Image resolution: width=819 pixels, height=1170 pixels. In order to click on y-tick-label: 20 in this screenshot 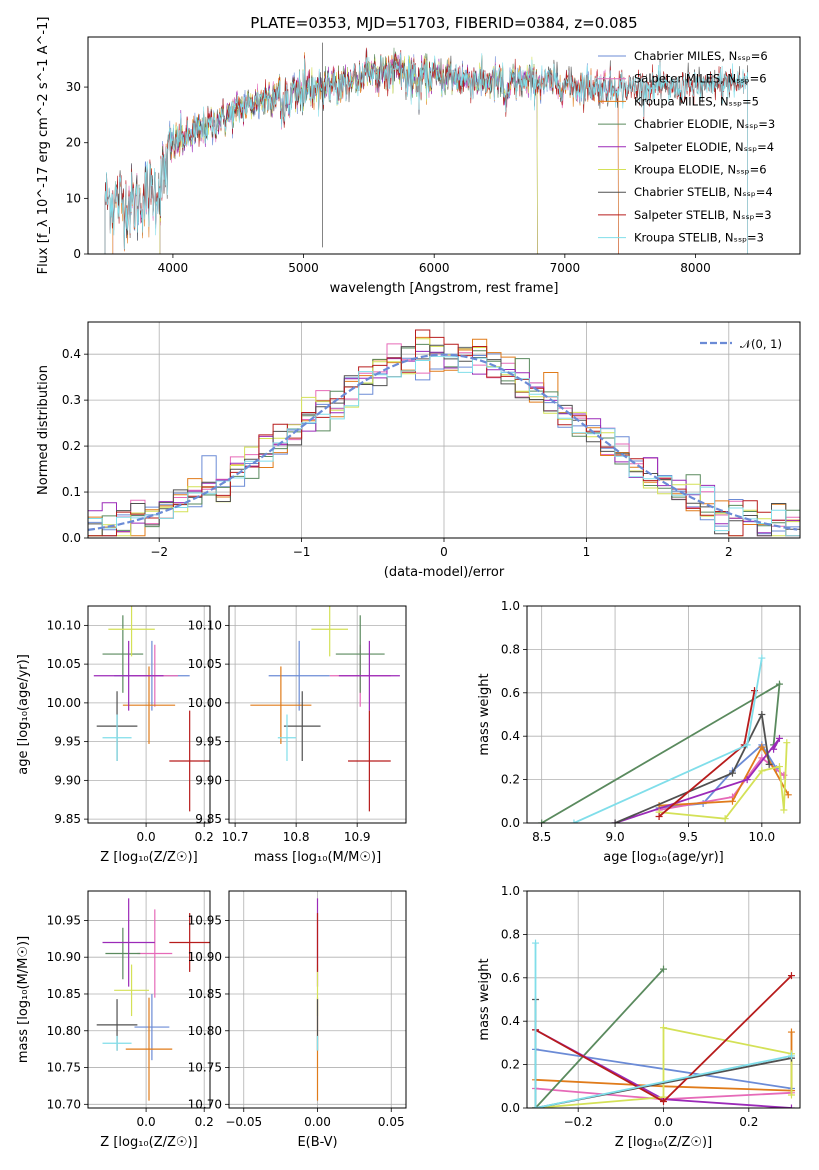, I will do `click(73, 143)`.